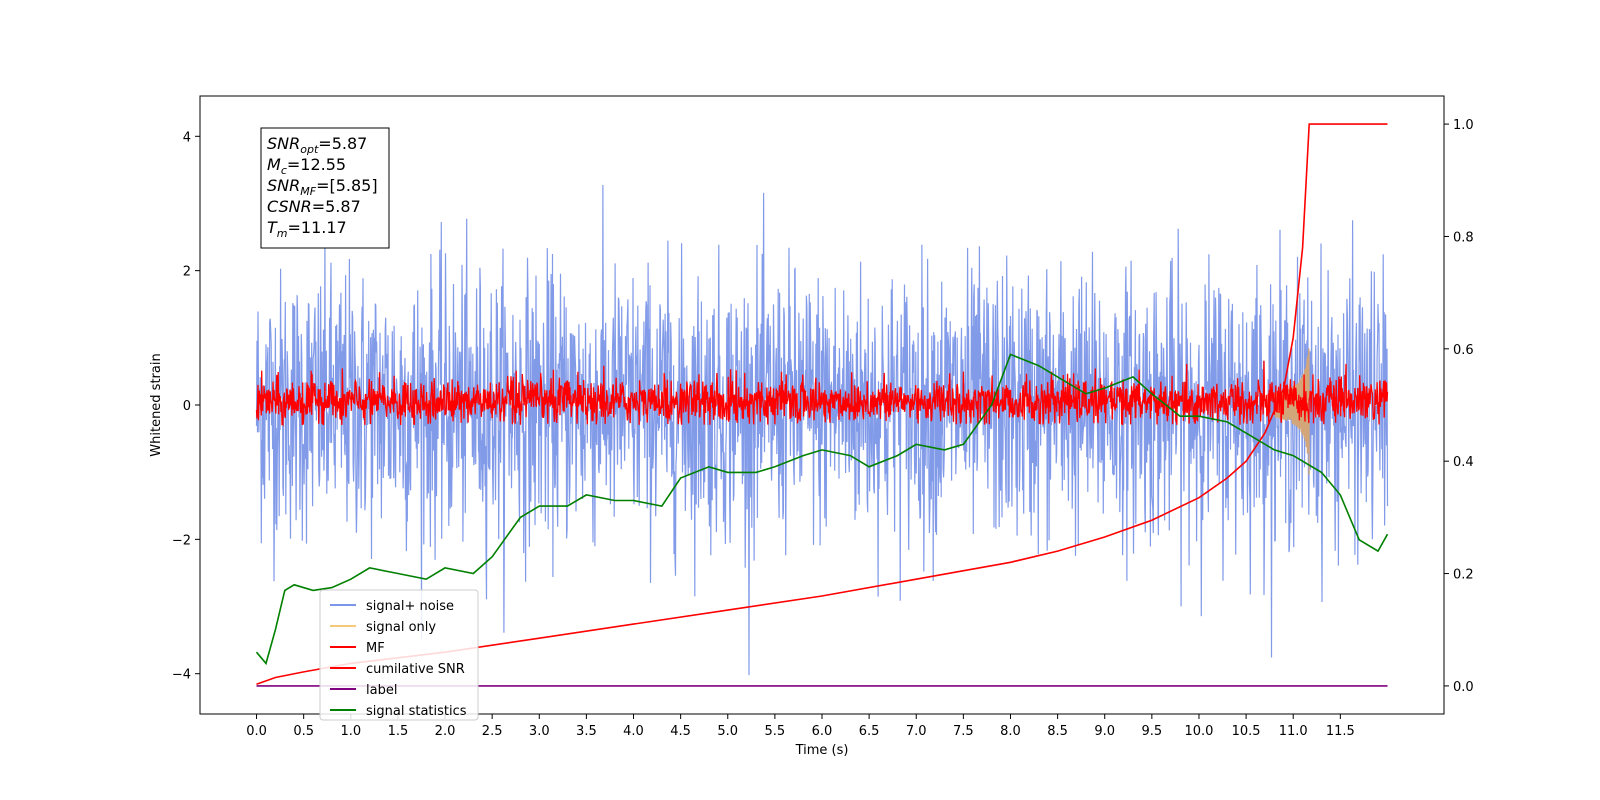  What do you see at coordinates (822, 731) in the screenshot?
I see `x-tick-label: 6.0` at bounding box center [822, 731].